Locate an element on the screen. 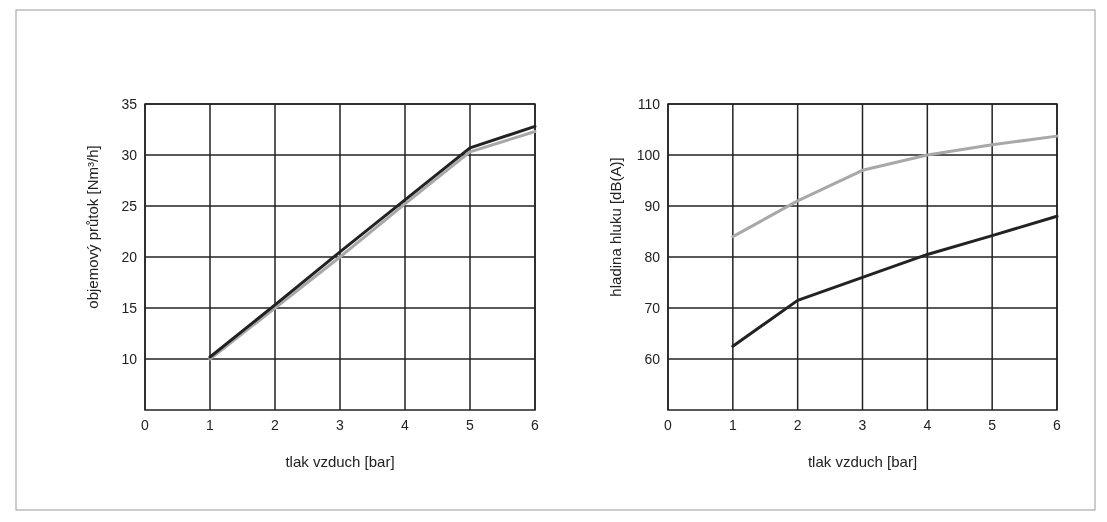 This screenshot has height=522, width=1107. y-tick-label: 90 is located at coordinates (652, 206).